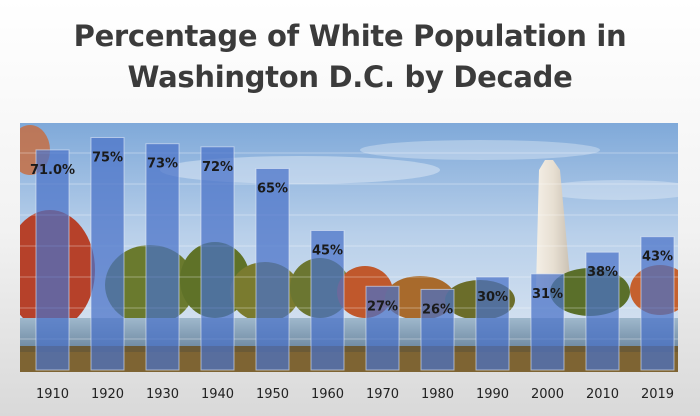 The height and width of the screenshot is (416, 700). What do you see at coordinates (437, 309) in the screenshot?
I see `data-label-1980: 26%` at bounding box center [437, 309].